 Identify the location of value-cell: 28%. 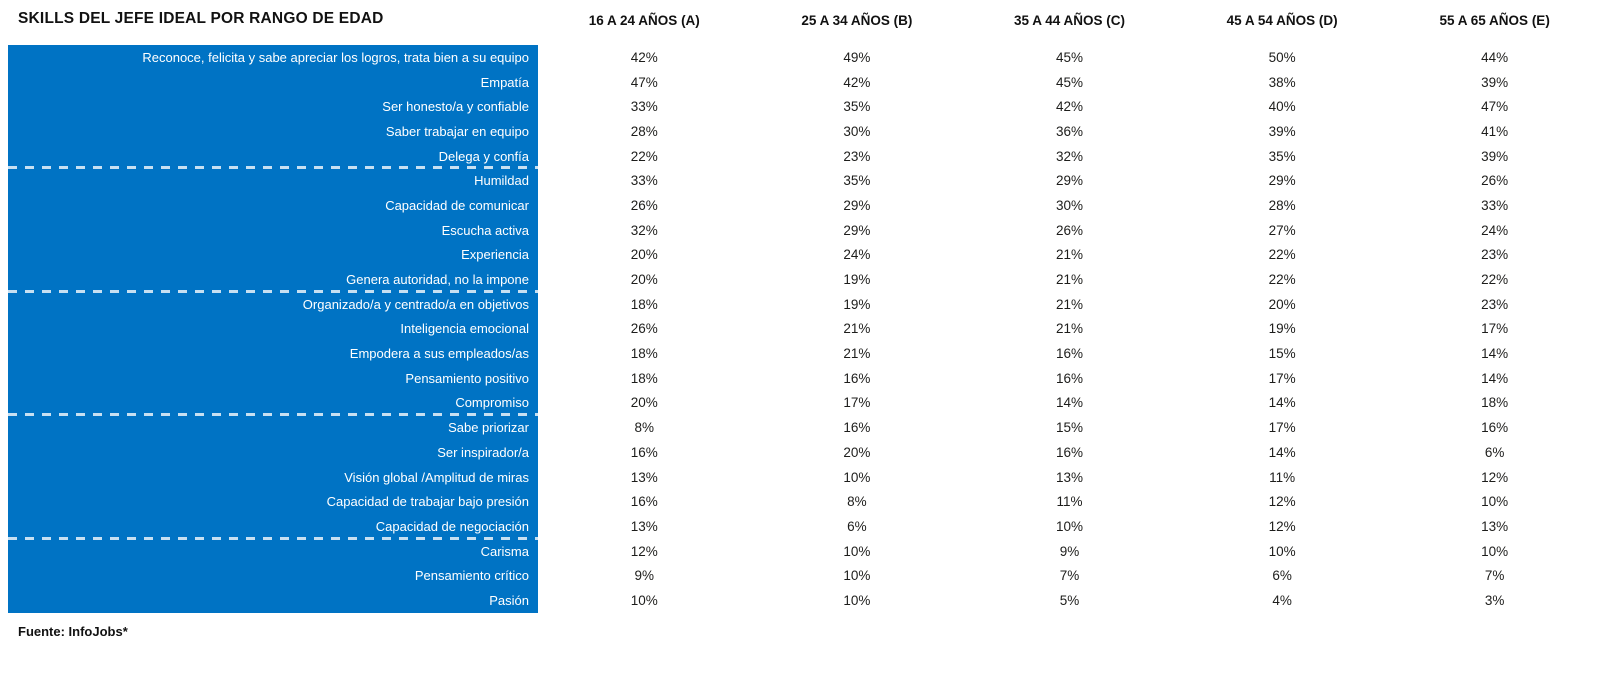
(644, 131).